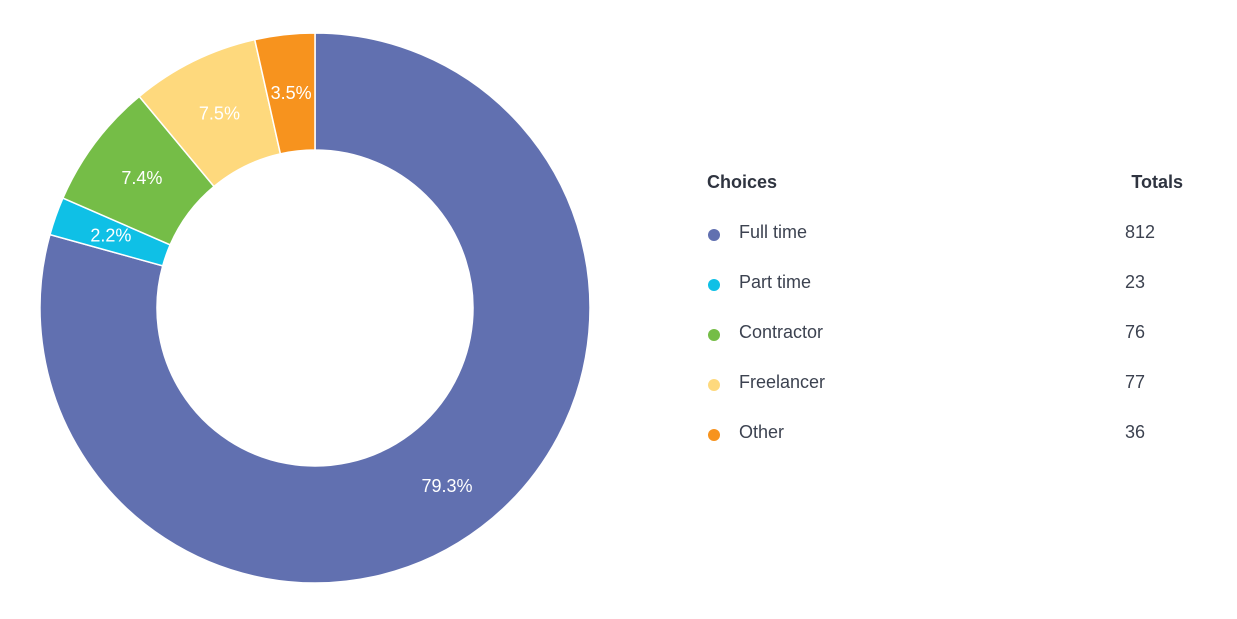  What do you see at coordinates (946, 447) in the screenshot?
I see `legend-row-other: Other 36` at bounding box center [946, 447].